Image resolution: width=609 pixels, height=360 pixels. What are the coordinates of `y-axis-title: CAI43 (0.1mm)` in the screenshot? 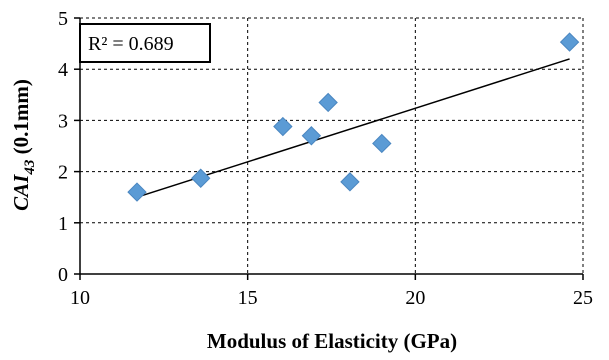 It's located at (23, 145).